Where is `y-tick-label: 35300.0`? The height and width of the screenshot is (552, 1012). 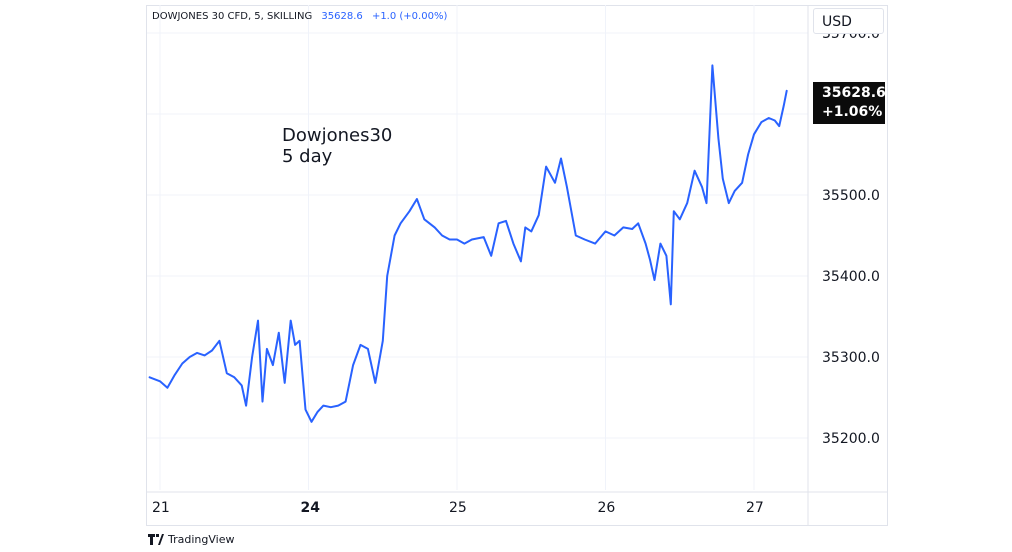
y-tick-label: 35300.0 is located at coordinates (851, 358).